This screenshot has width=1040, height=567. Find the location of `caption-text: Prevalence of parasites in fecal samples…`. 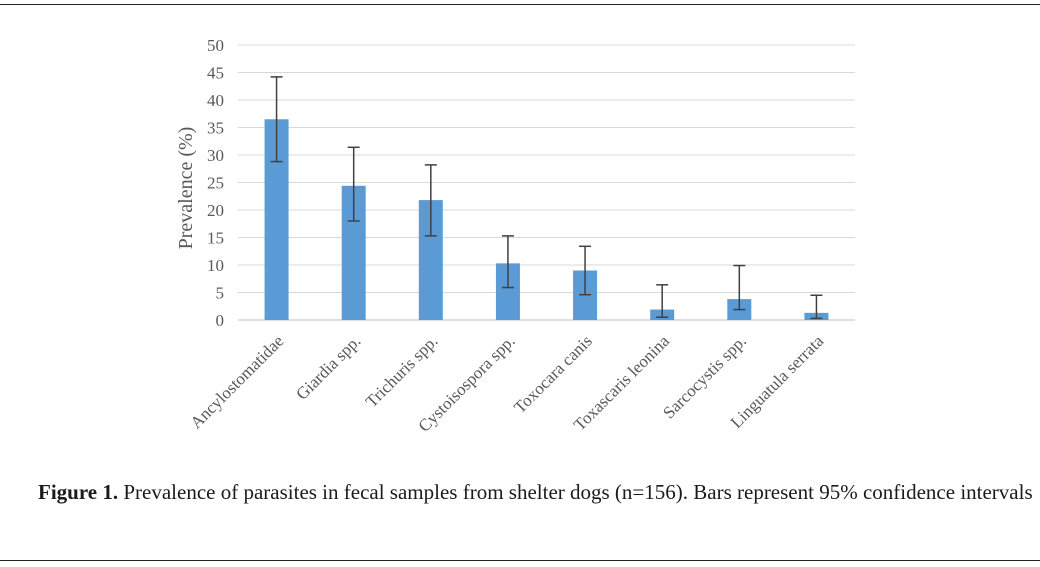

caption-text: Prevalence of parasites in fecal samples… is located at coordinates (578, 492).